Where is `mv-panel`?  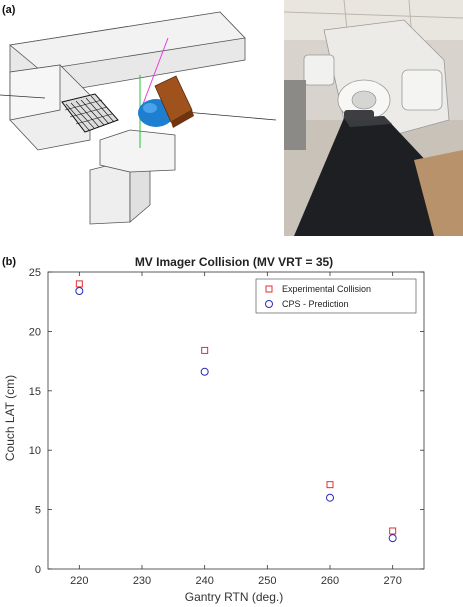 mv-panel is located at coordinates (319, 70).